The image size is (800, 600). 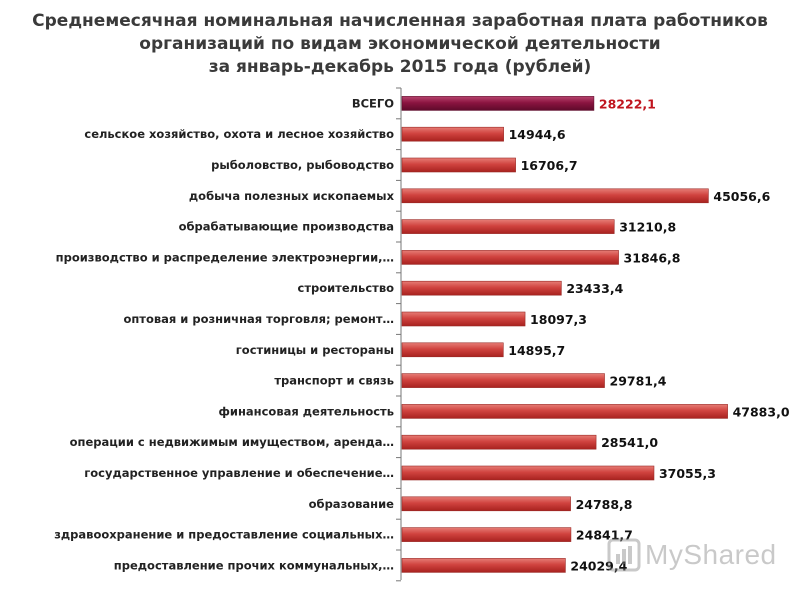 I want to click on value-label: 18097,3, so click(x=558, y=319).